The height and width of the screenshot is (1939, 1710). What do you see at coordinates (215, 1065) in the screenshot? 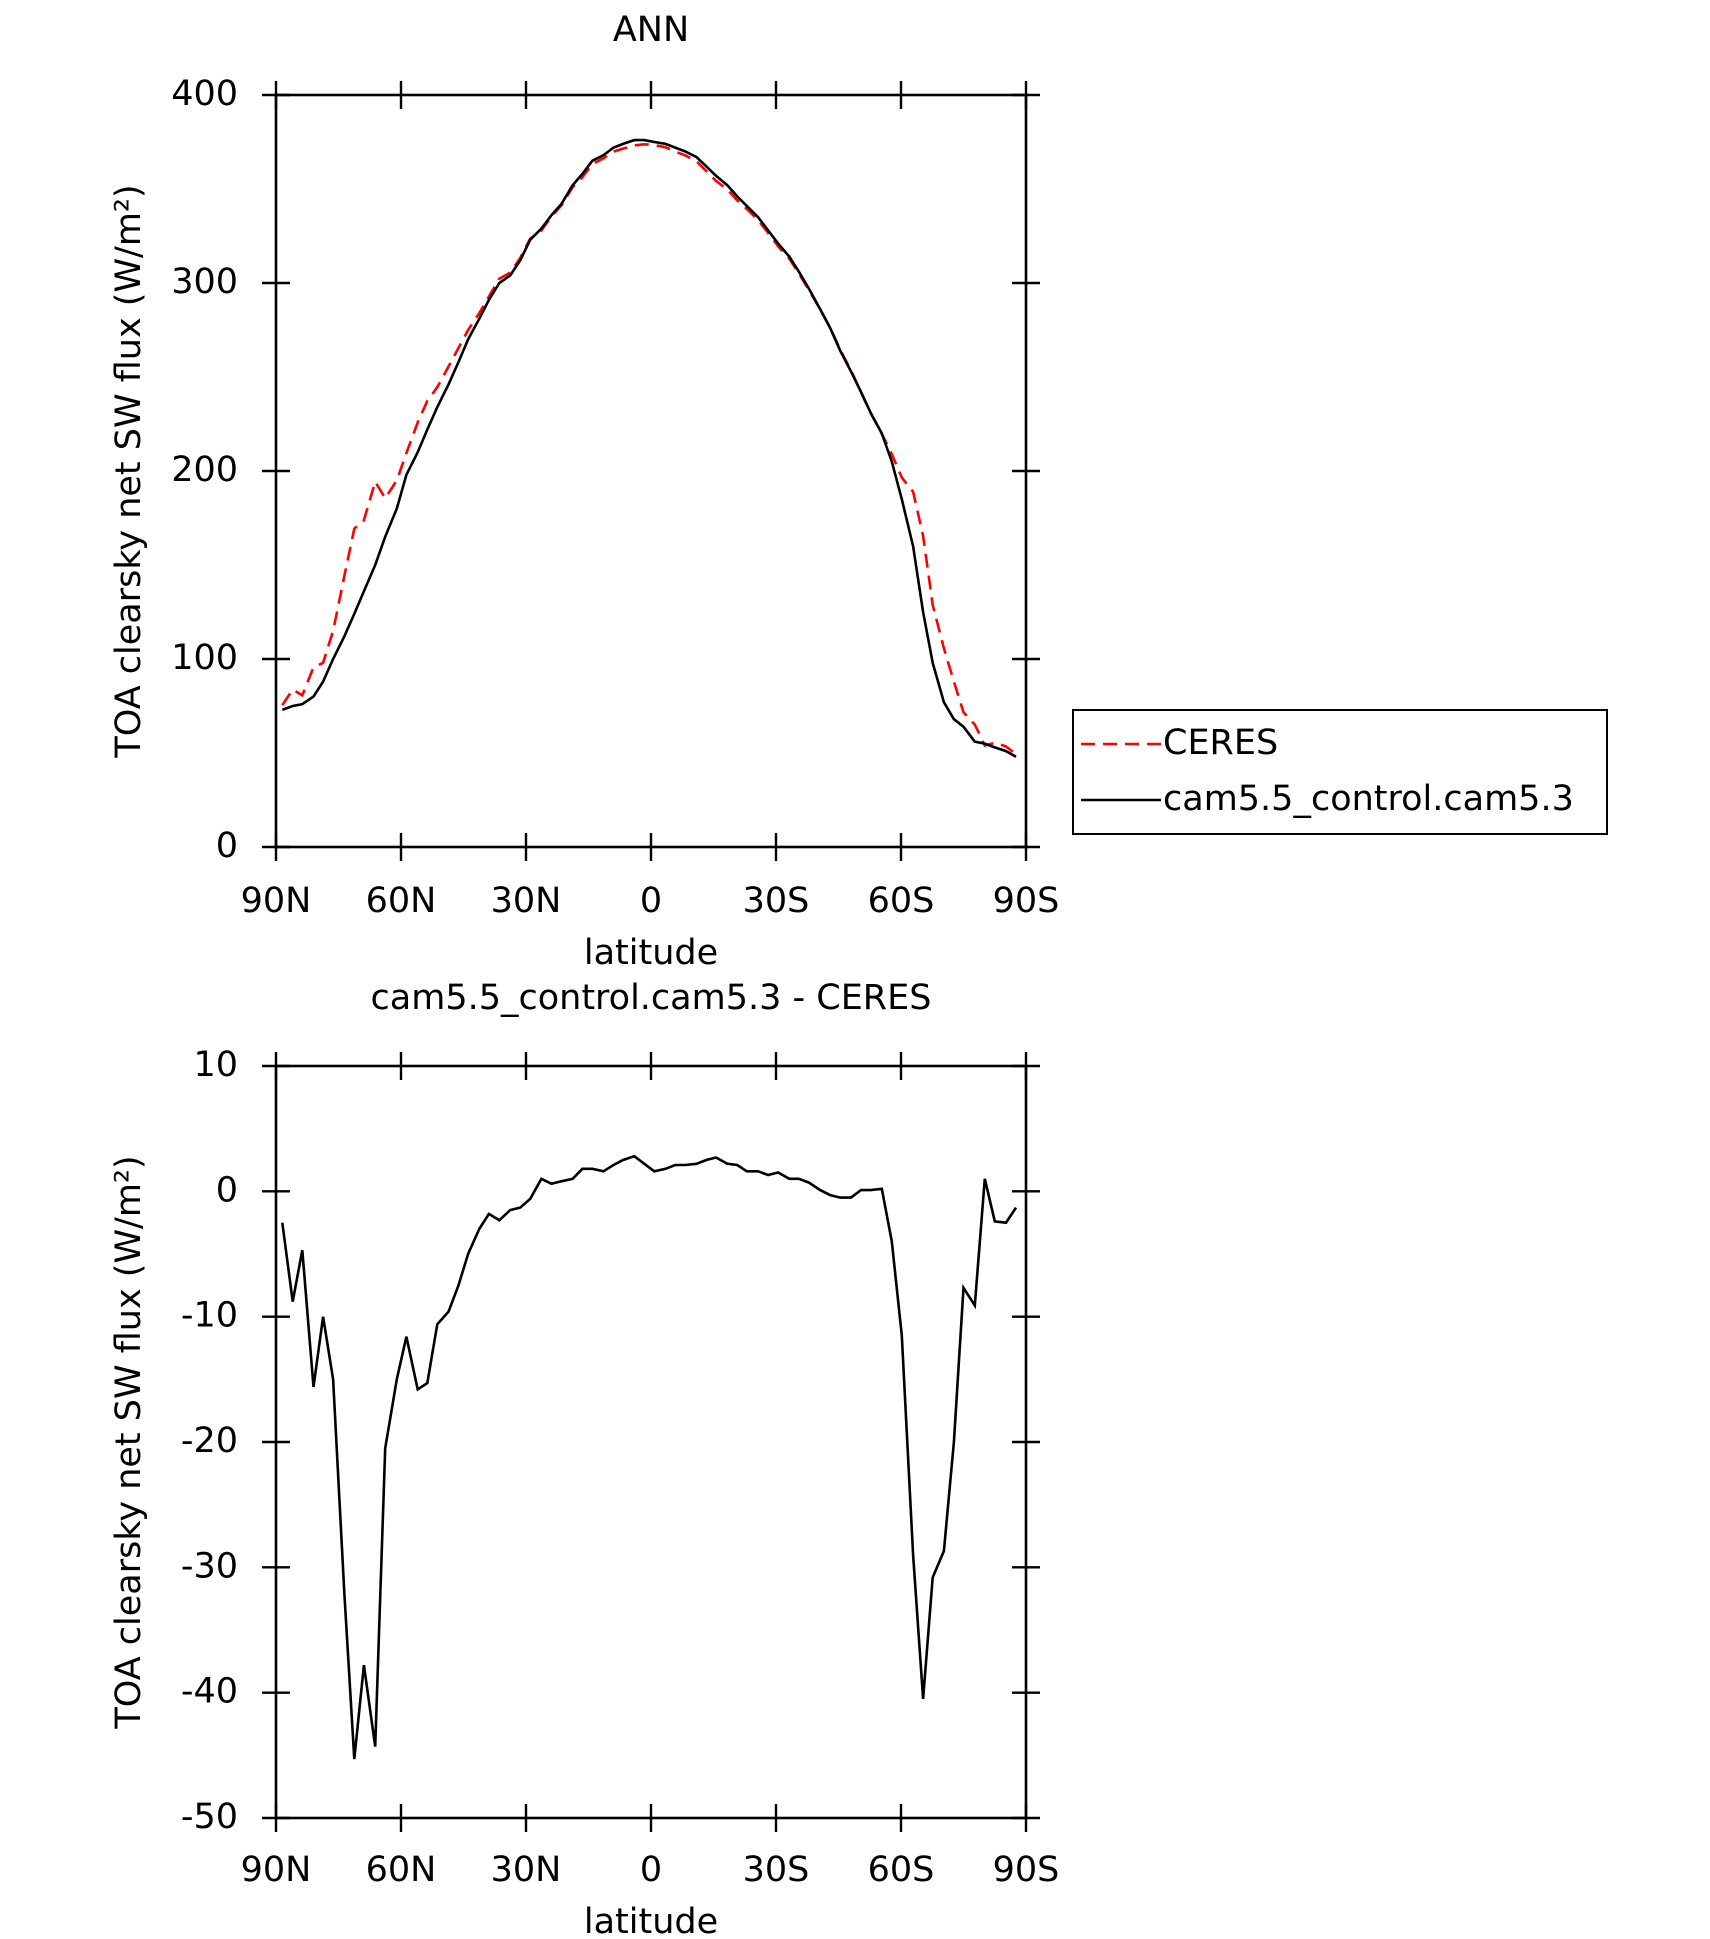
I see `y-tick-label: 10` at bounding box center [215, 1065].